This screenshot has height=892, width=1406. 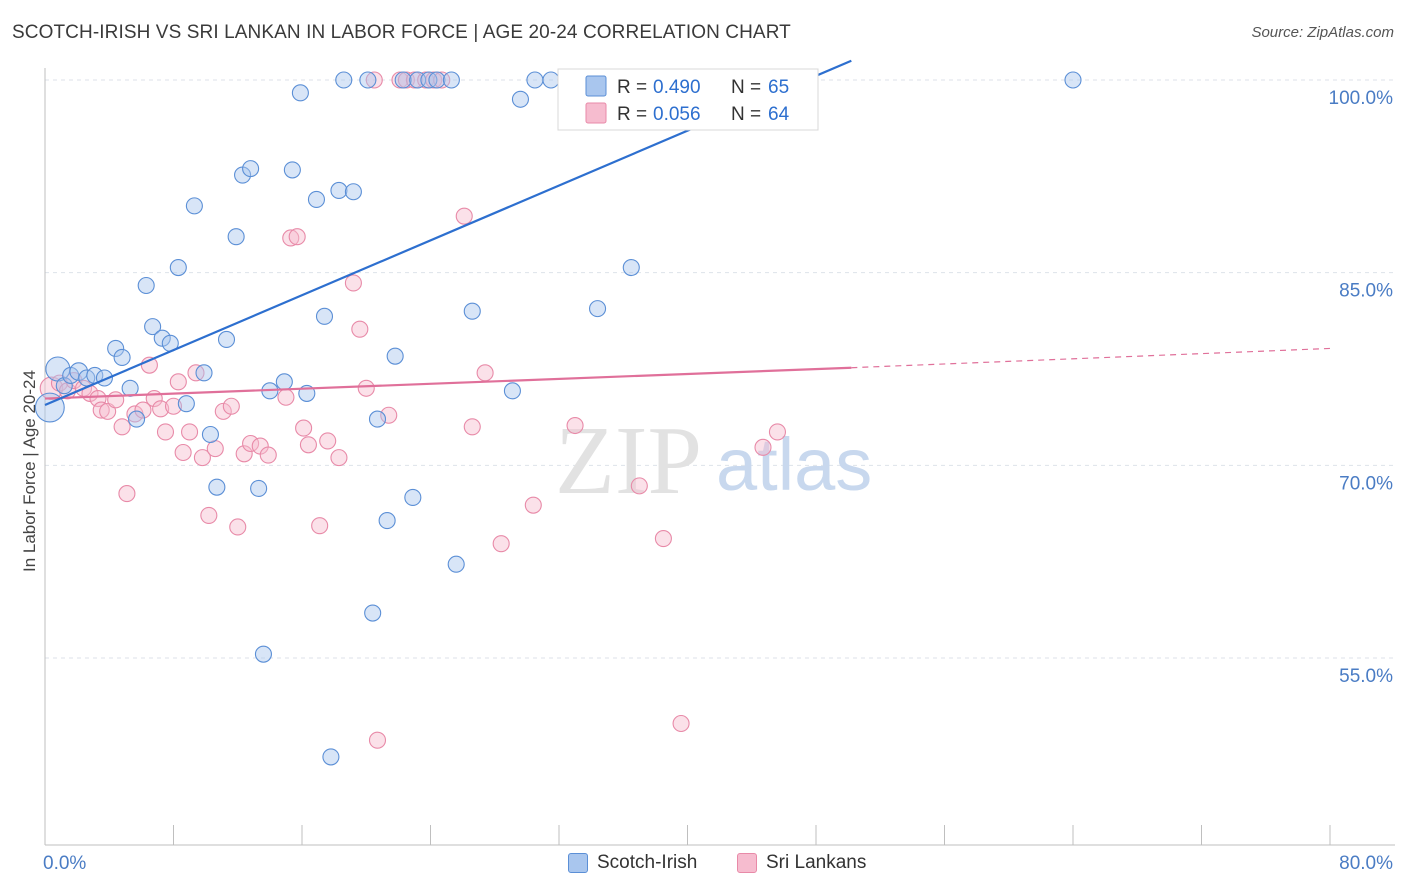 I want to click on legend-swatch-blue, so click(x=596, y=86).